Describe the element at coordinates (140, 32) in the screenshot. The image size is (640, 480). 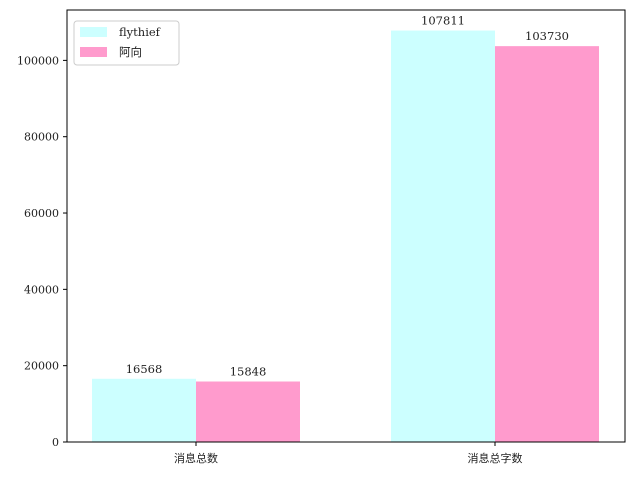
I see `legend-label-flythief: flythief` at that location.